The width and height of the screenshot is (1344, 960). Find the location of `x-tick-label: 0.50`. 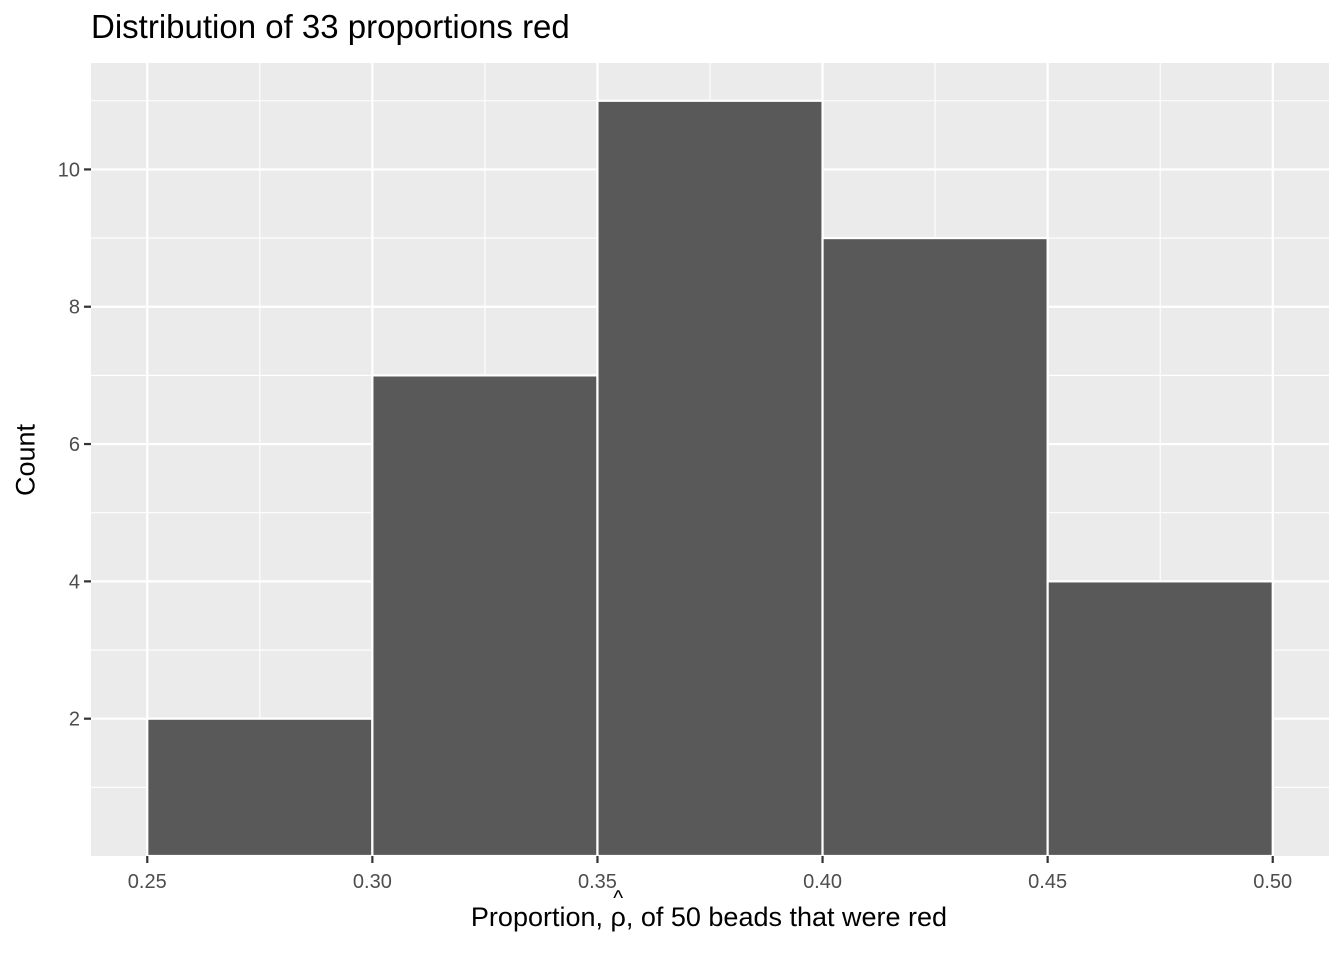

x-tick-label: 0.50 is located at coordinates (1272, 882).